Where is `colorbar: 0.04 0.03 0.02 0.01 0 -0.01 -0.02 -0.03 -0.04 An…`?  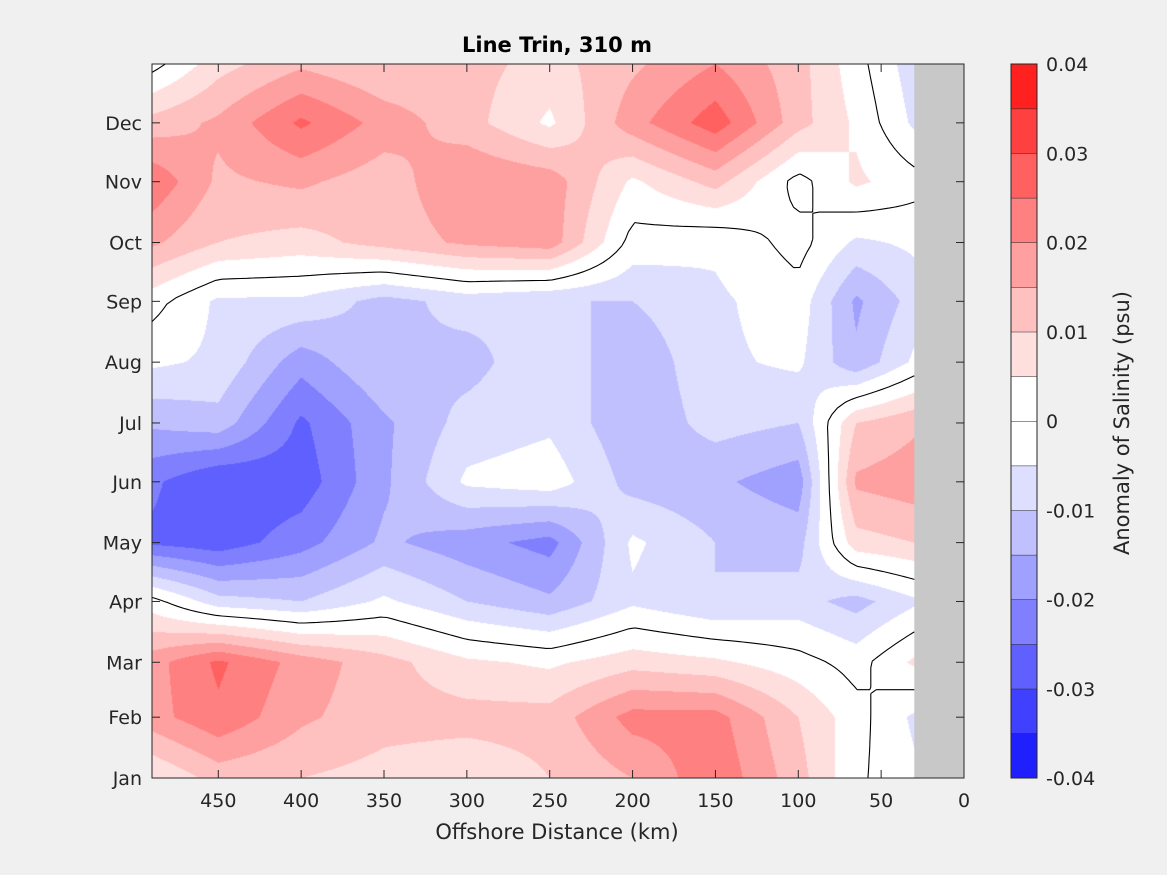 colorbar: 0.04 0.03 0.02 0.01 0 -0.01 -0.02 -0.03 -0.04 An… is located at coordinates (1072, 422).